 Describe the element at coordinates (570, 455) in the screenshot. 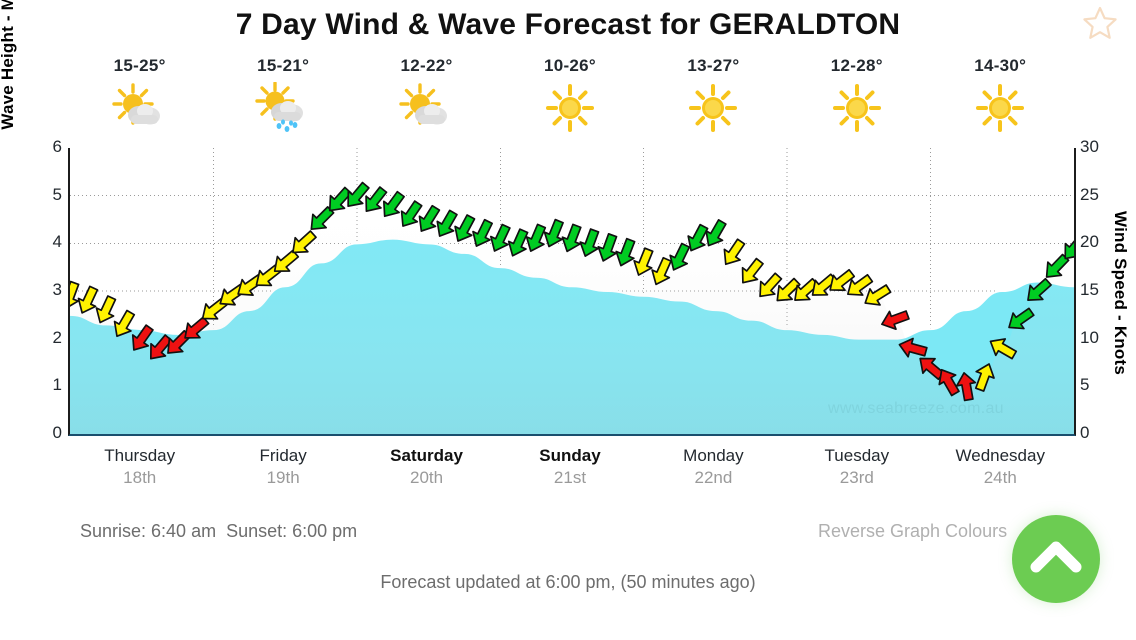

I see `day-name: Sunday` at that location.